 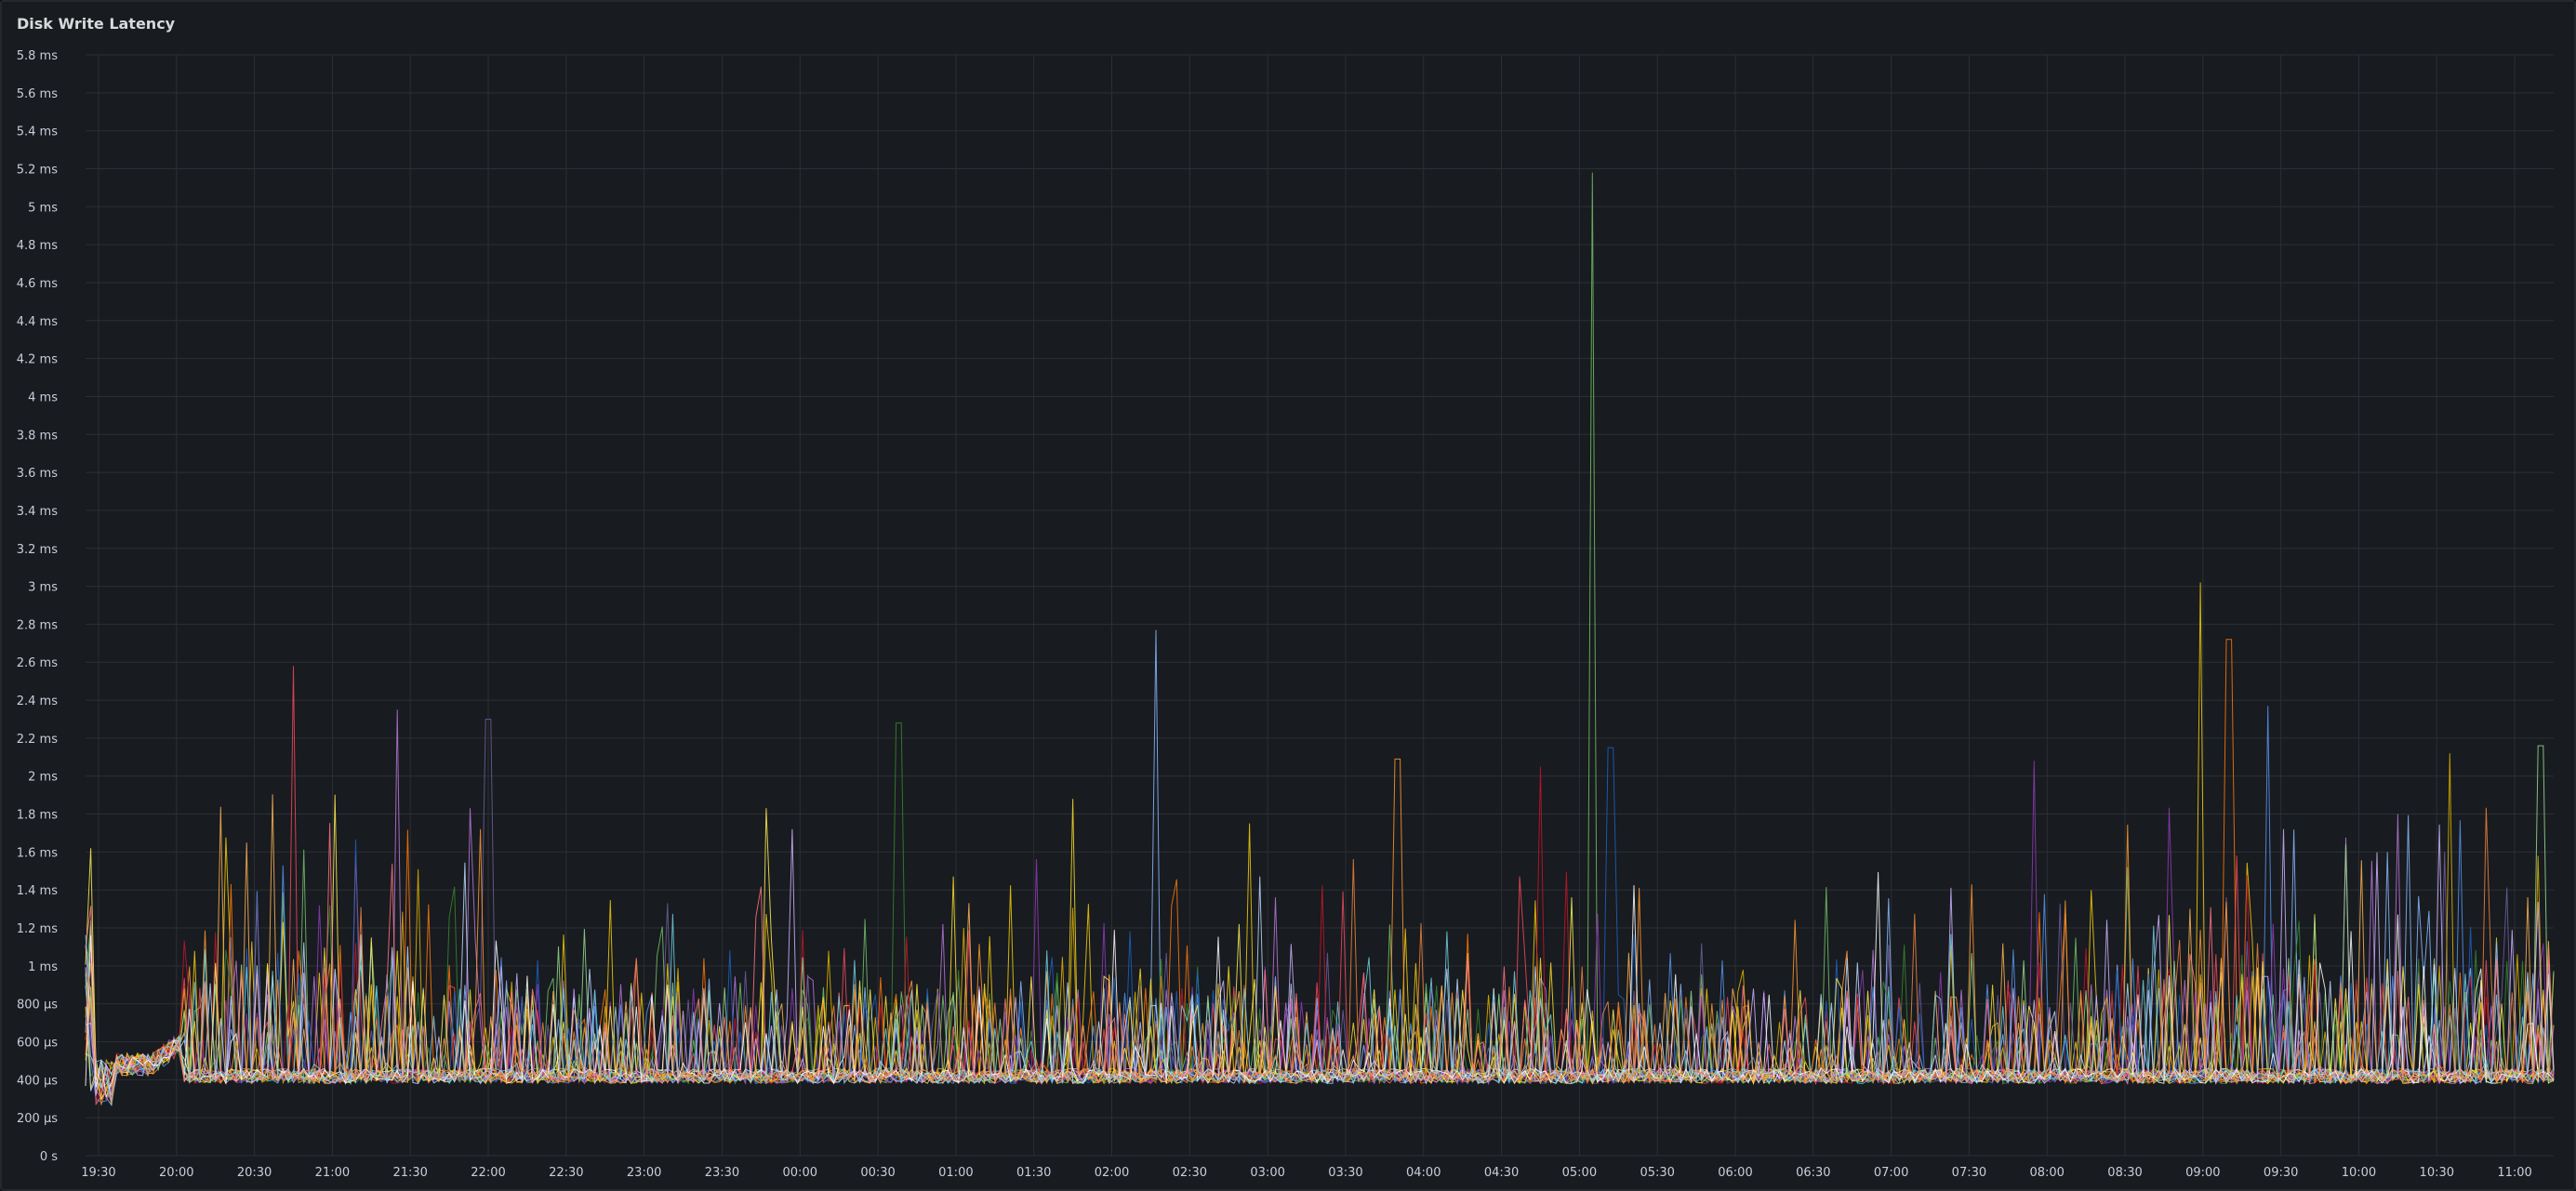 I want to click on x-tick-label: 10:00, so click(x=2359, y=1173).